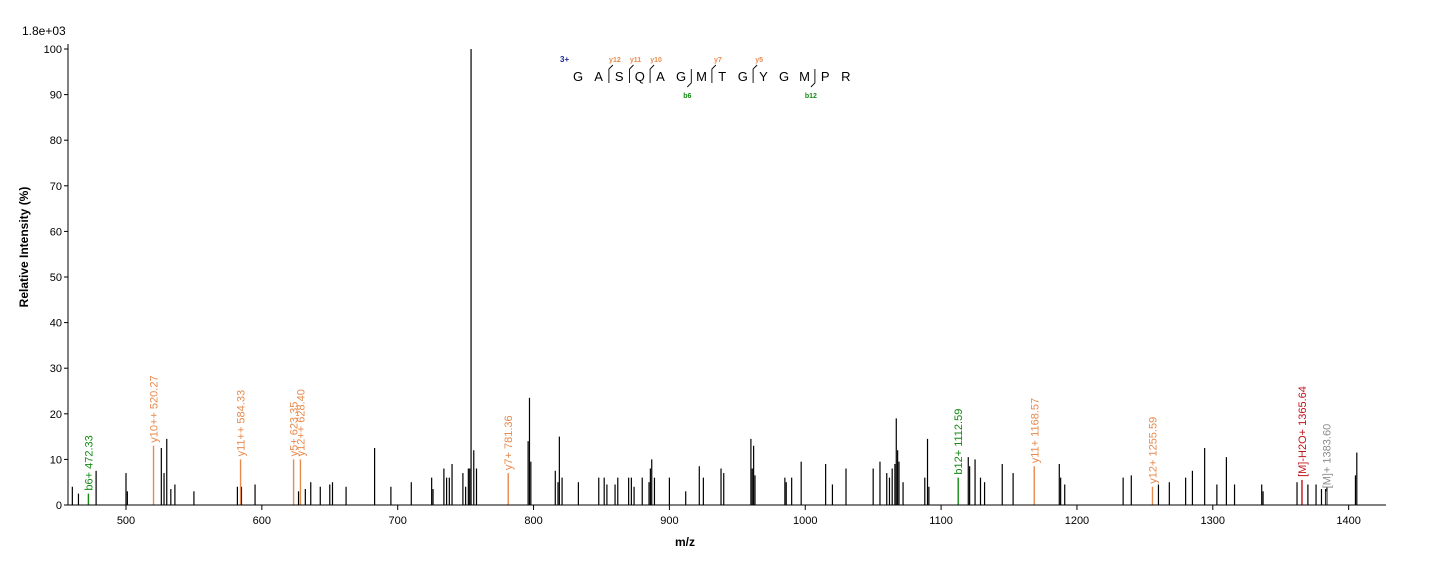  Describe the element at coordinates (805, 521) in the screenshot. I see `x-tick-label: 1000` at that location.